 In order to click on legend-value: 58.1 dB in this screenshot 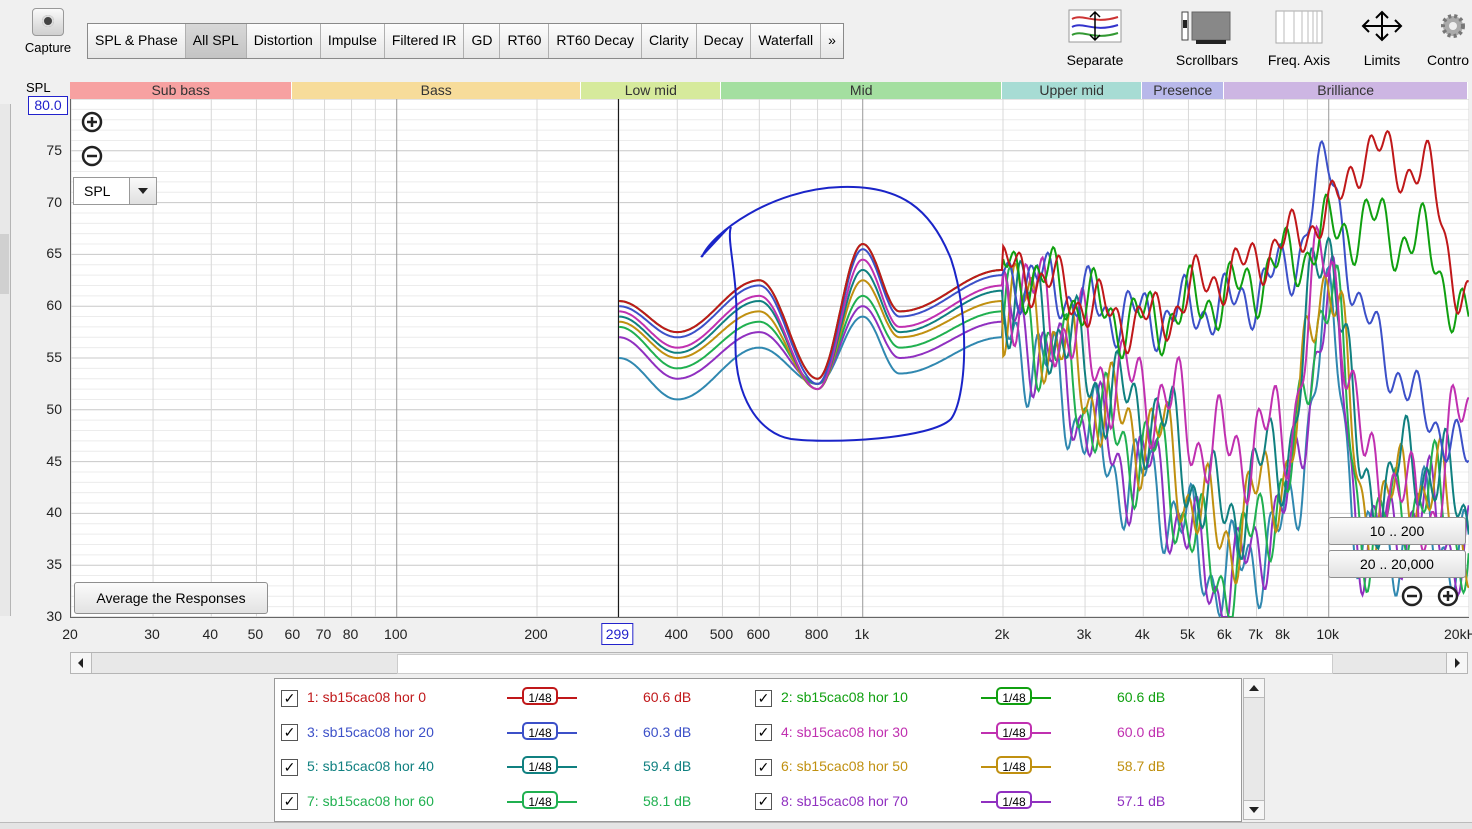, I will do `click(667, 800)`.